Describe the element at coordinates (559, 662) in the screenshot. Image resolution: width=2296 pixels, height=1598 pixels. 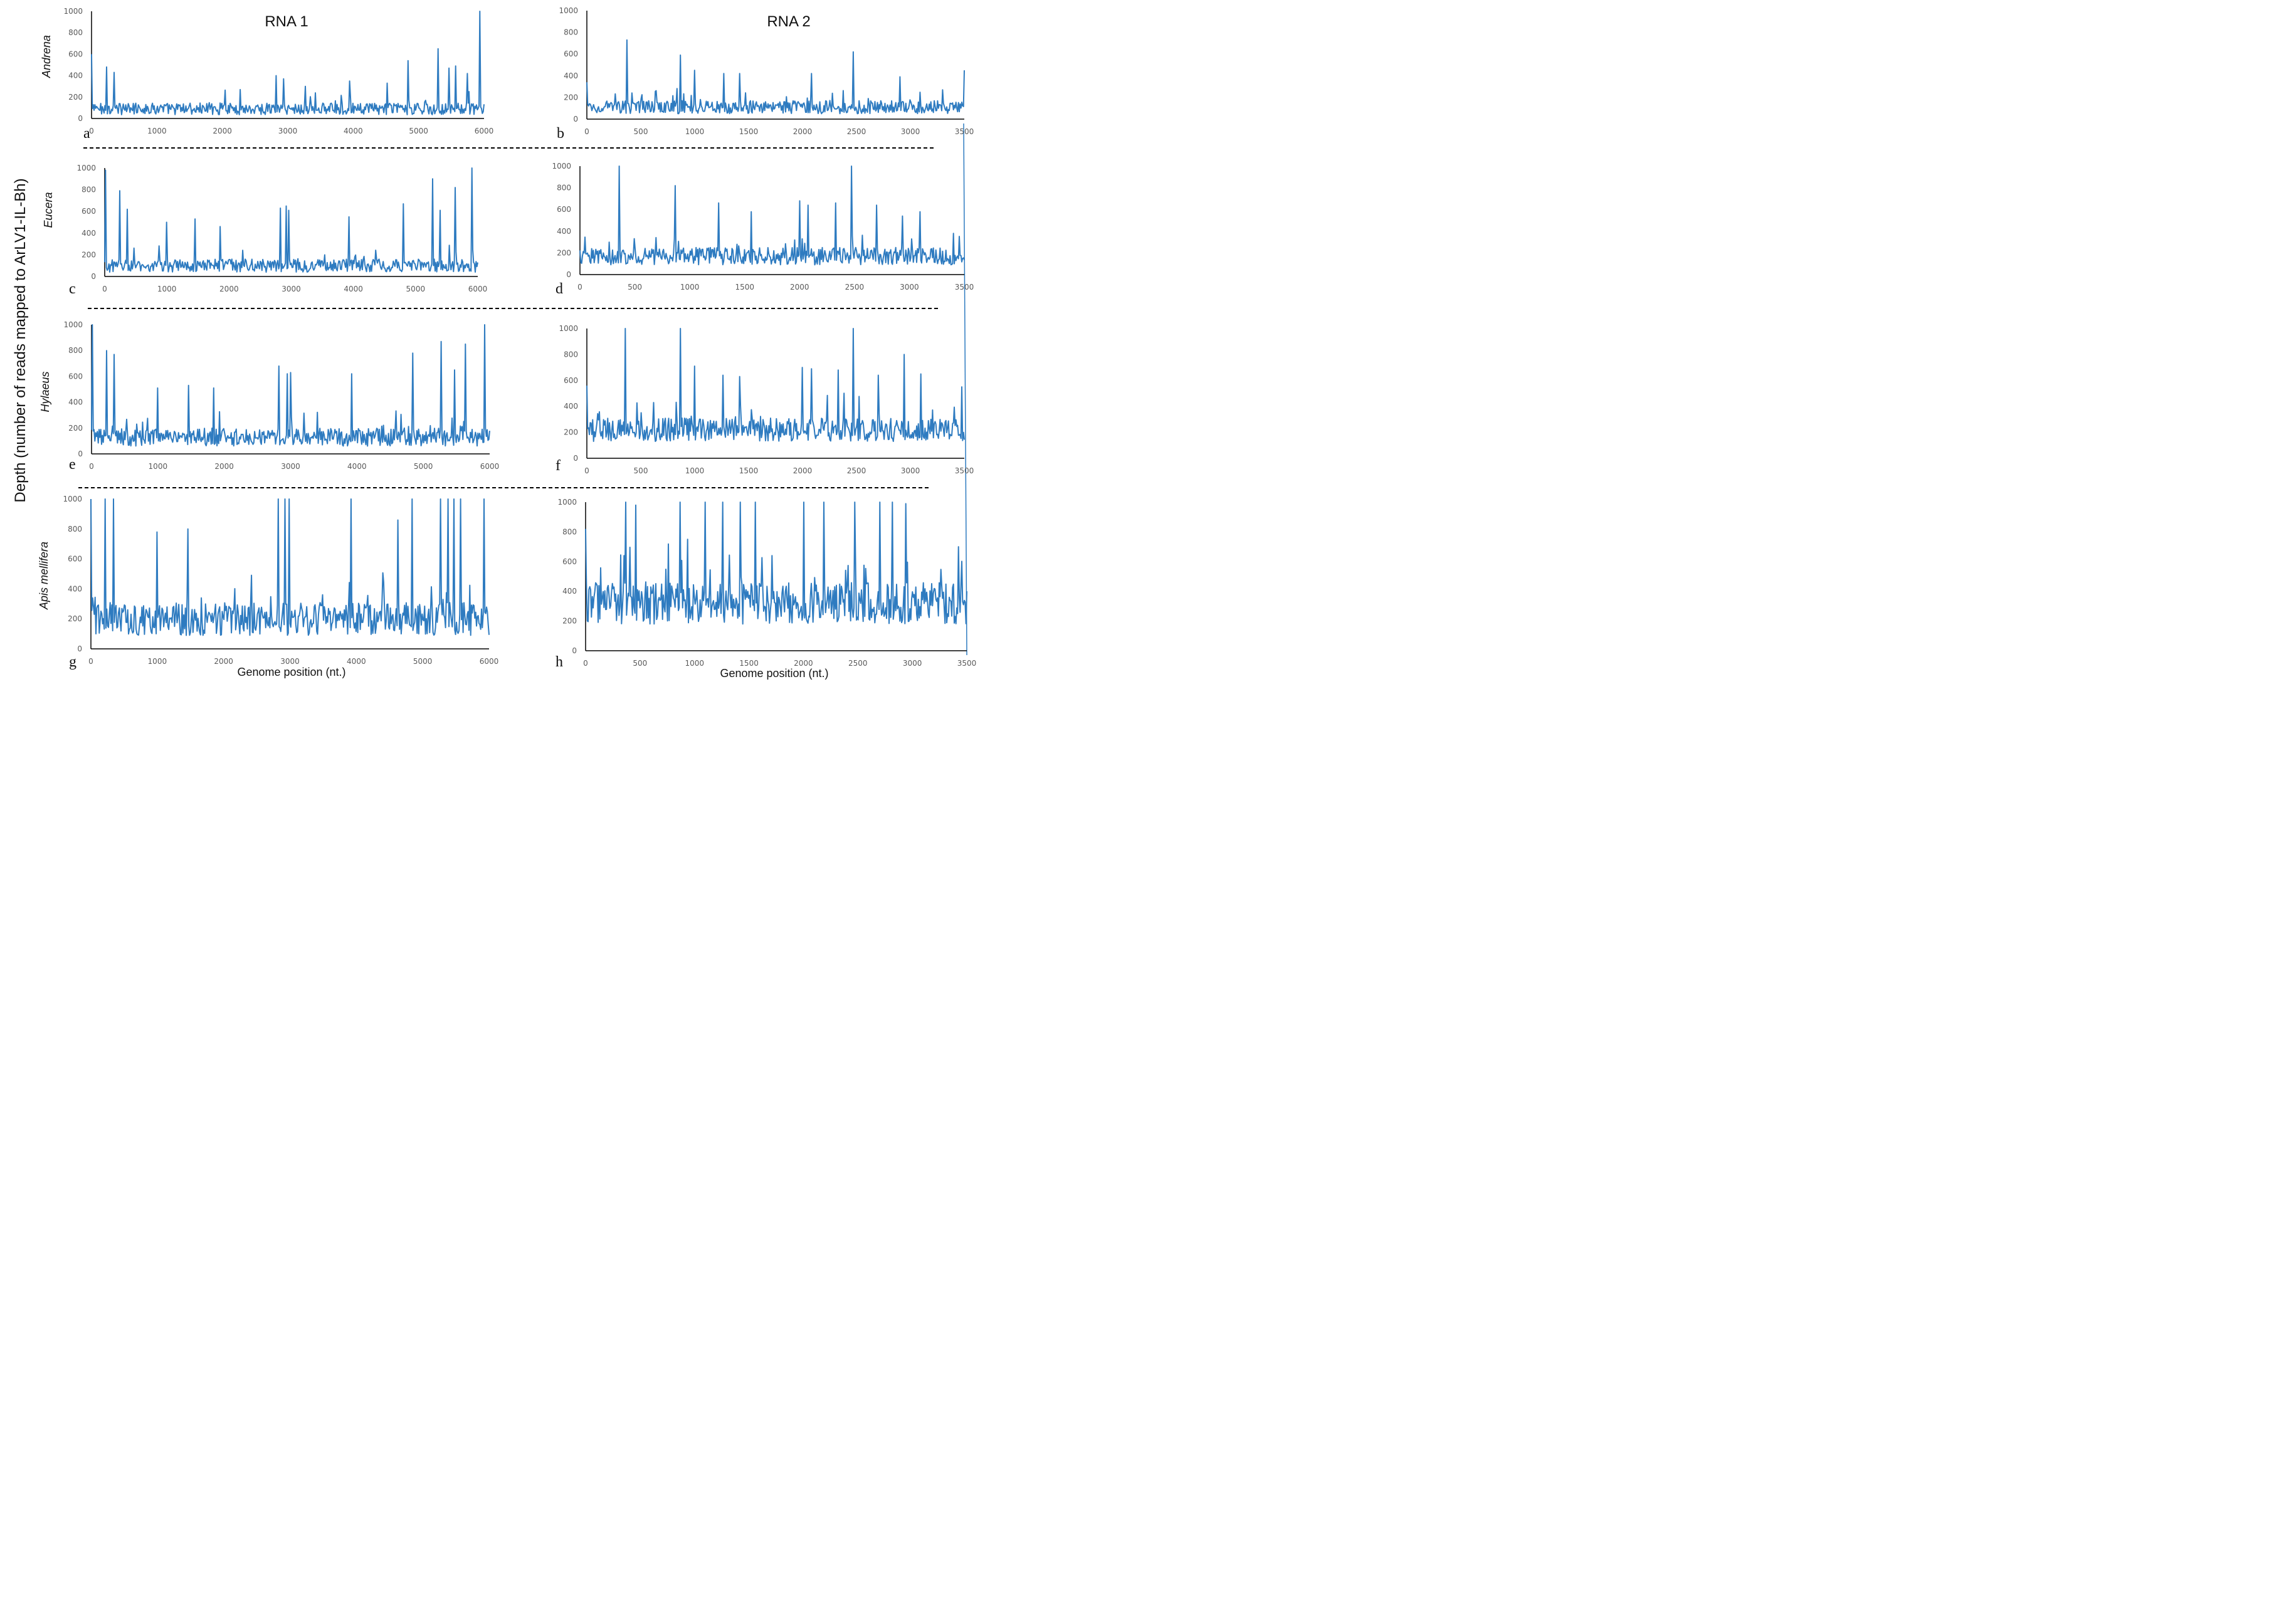
I see `panel-letter: h` at that location.